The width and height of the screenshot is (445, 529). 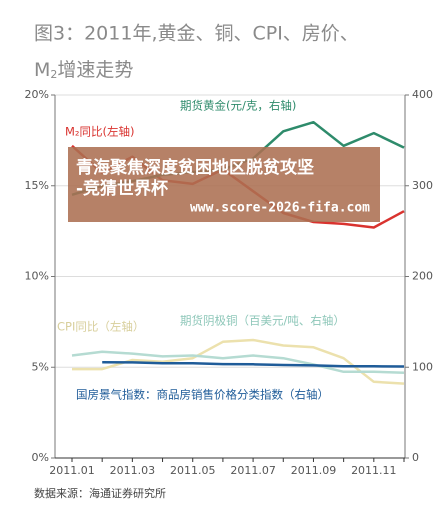 What do you see at coordinates (40, 366) in the screenshot?
I see `y-tick-label: 5%` at bounding box center [40, 366].